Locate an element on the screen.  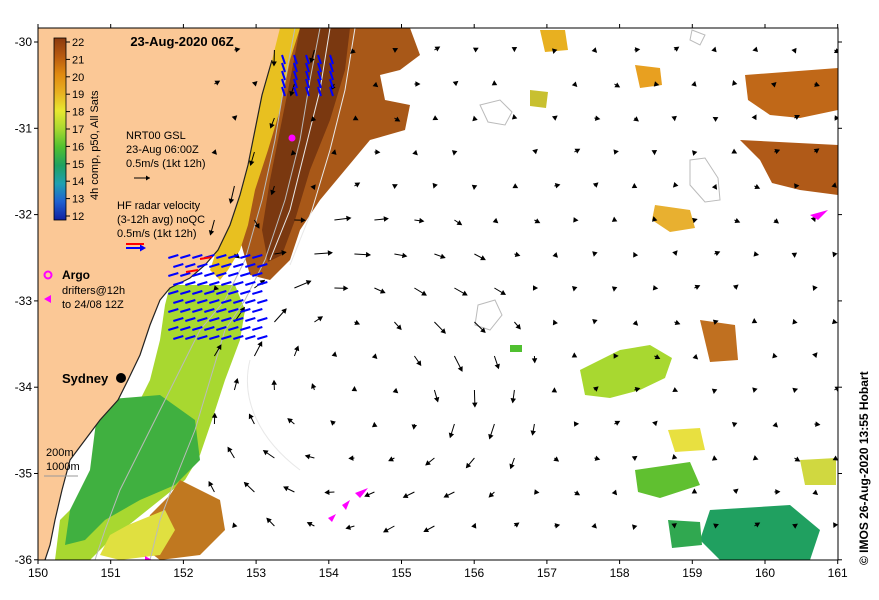
nrt-legend: NRT00 GSL 23-Aug 06:00Z 0.5m/s (1kt 12h) is located at coordinates (165, 155).